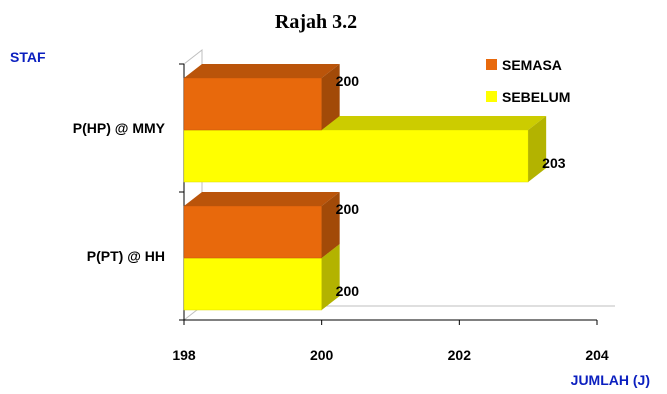 Image resolution: width=667 pixels, height=394 pixels. I want to click on y-axis-title: STAF, so click(28, 57).